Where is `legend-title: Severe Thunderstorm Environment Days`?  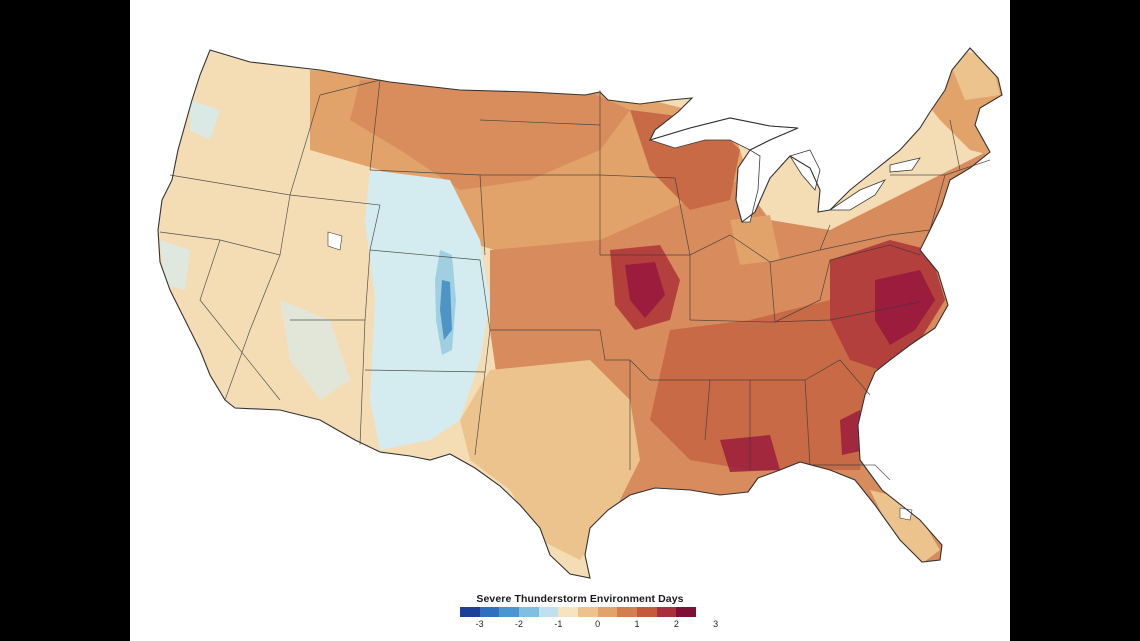
legend-title: Severe Thunderstorm Environment Days is located at coordinates (580, 599).